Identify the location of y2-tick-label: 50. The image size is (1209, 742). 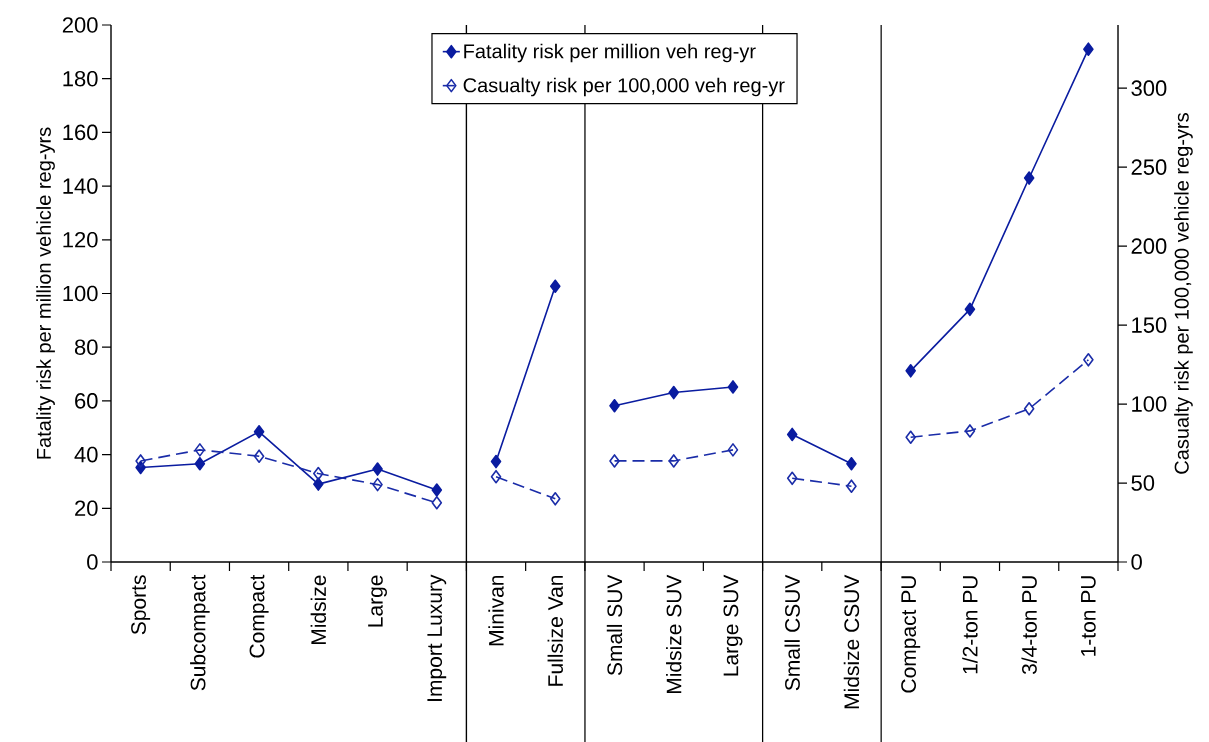
(1143, 483).